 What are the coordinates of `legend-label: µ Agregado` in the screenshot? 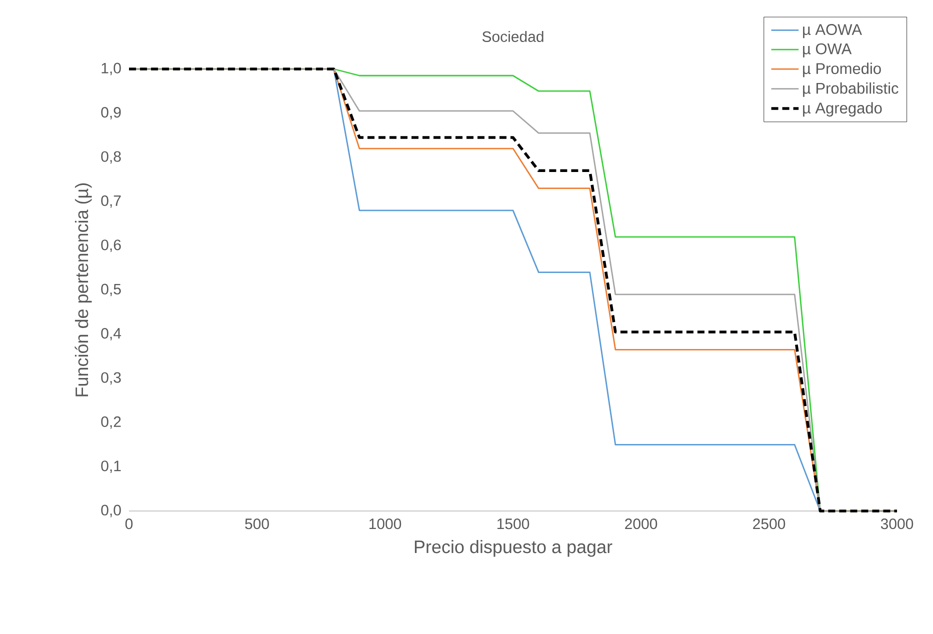 It's located at (842, 109).